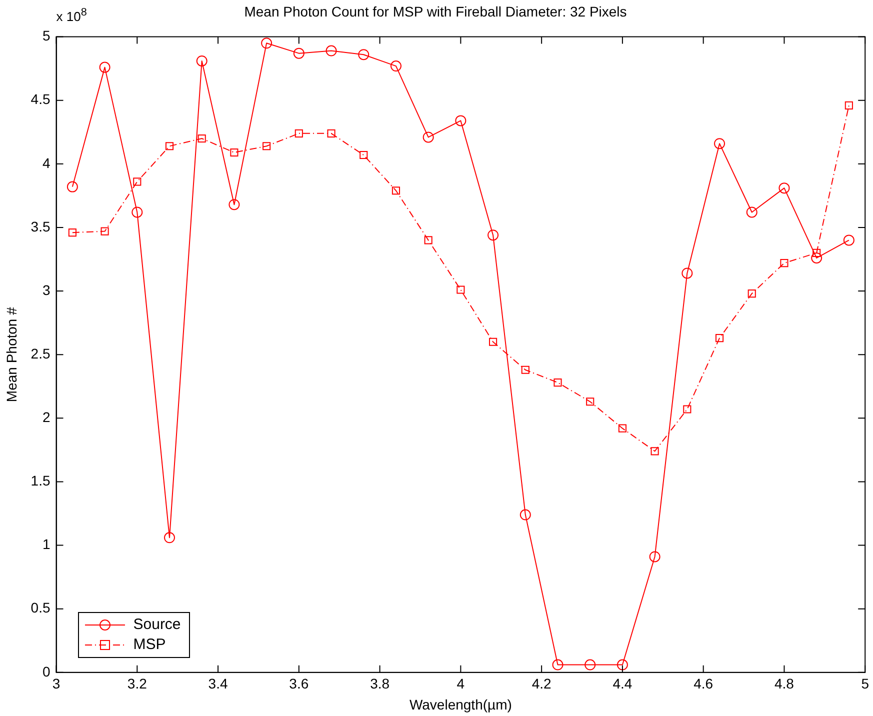 This screenshot has height=716, width=873. Describe the element at coordinates (46, 36) in the screenshot. I see `y-tick-label: 5` at that location.